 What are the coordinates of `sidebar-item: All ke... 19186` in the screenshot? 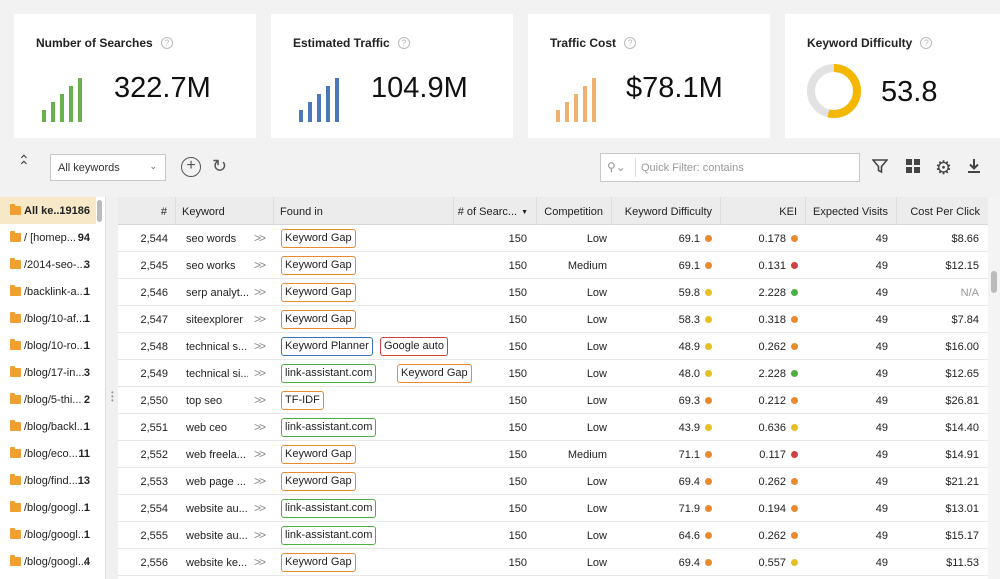 It's located at (48, 210).